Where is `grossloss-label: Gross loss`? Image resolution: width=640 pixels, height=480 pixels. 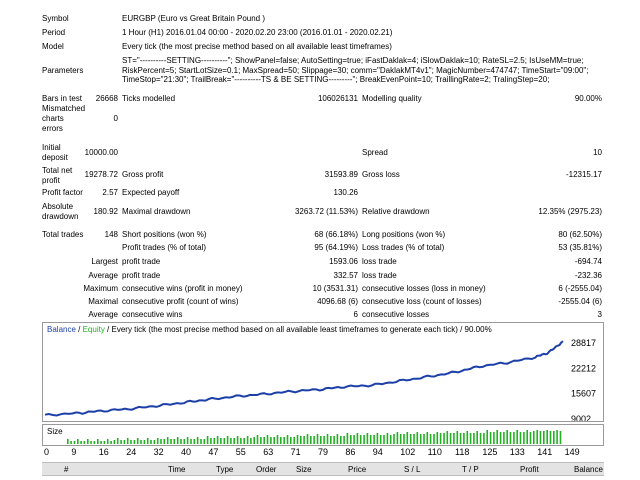 grossloss-label: Gross loss is located at coordinates (381, 174).